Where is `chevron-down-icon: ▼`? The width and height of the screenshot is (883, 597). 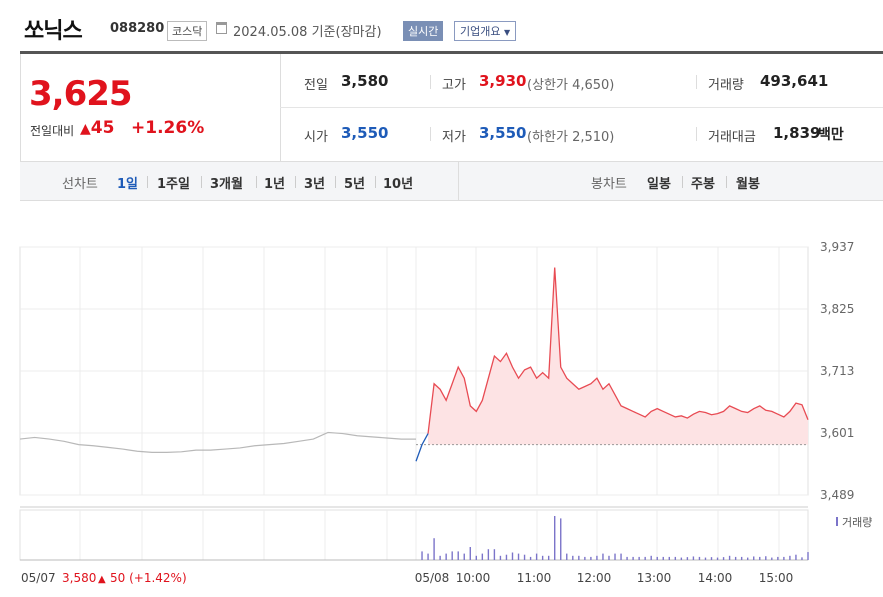 chevron-down-icon: ▼ is located at coordinates (507, 32).